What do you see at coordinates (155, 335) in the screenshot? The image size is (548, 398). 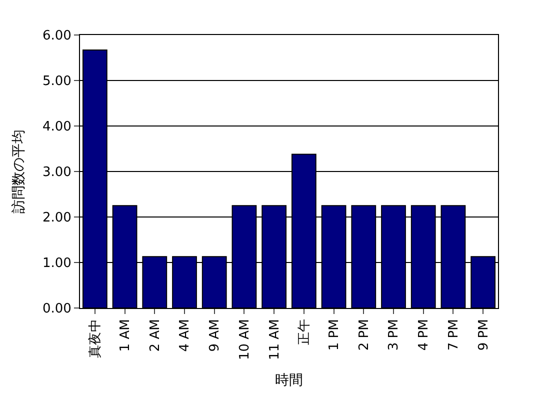 I see `x-tick-label: 2 AM` at bounding box center [155, 335].